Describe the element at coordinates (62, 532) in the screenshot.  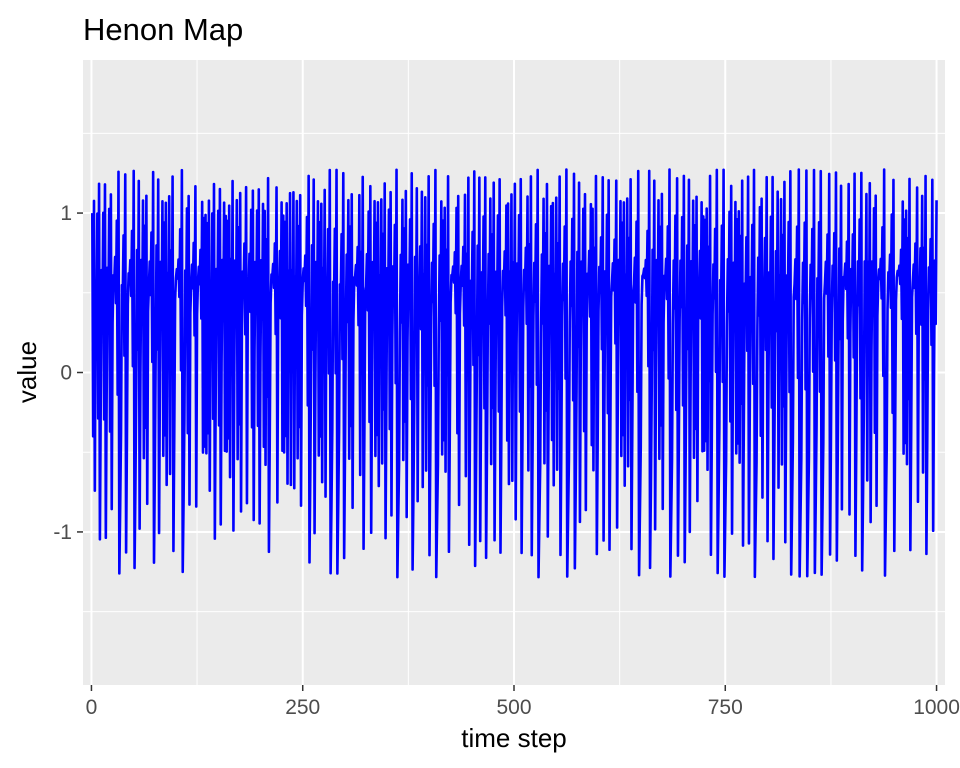
I see `y-tick-label: -1` at that location.